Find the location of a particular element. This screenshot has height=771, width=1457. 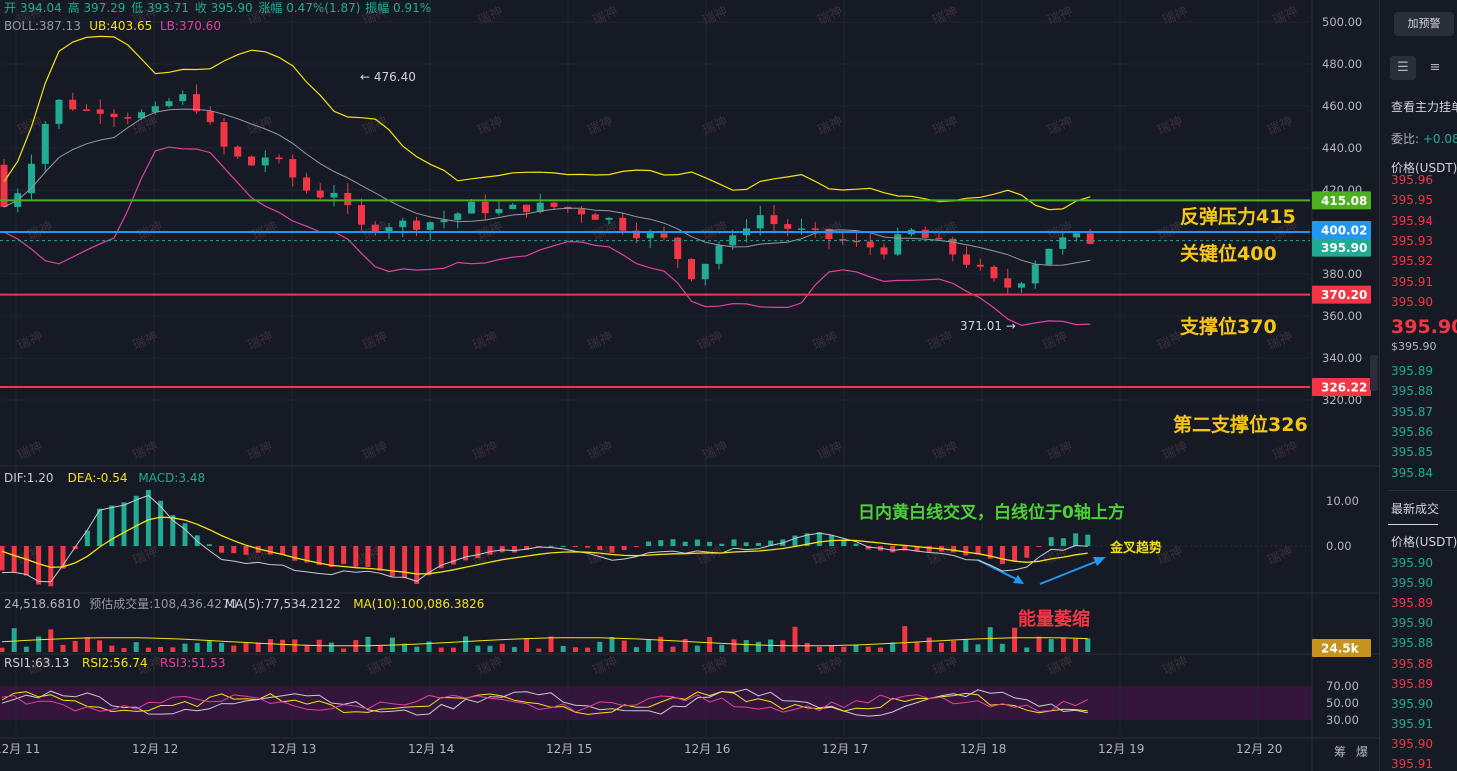

tag-last-price-bg is located at coordinates (1341, 247).